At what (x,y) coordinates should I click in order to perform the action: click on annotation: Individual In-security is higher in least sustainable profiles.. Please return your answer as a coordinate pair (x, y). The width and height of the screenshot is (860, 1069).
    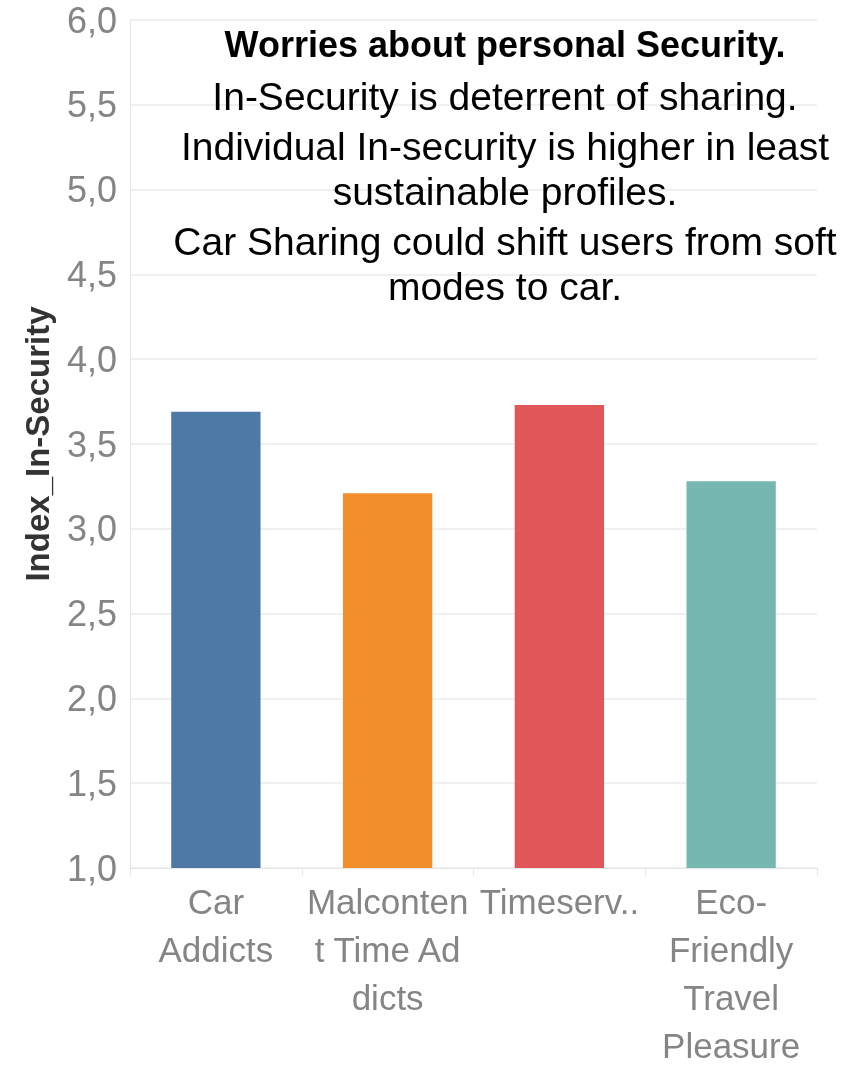
    Looking at the image, I should click on (505, 168).